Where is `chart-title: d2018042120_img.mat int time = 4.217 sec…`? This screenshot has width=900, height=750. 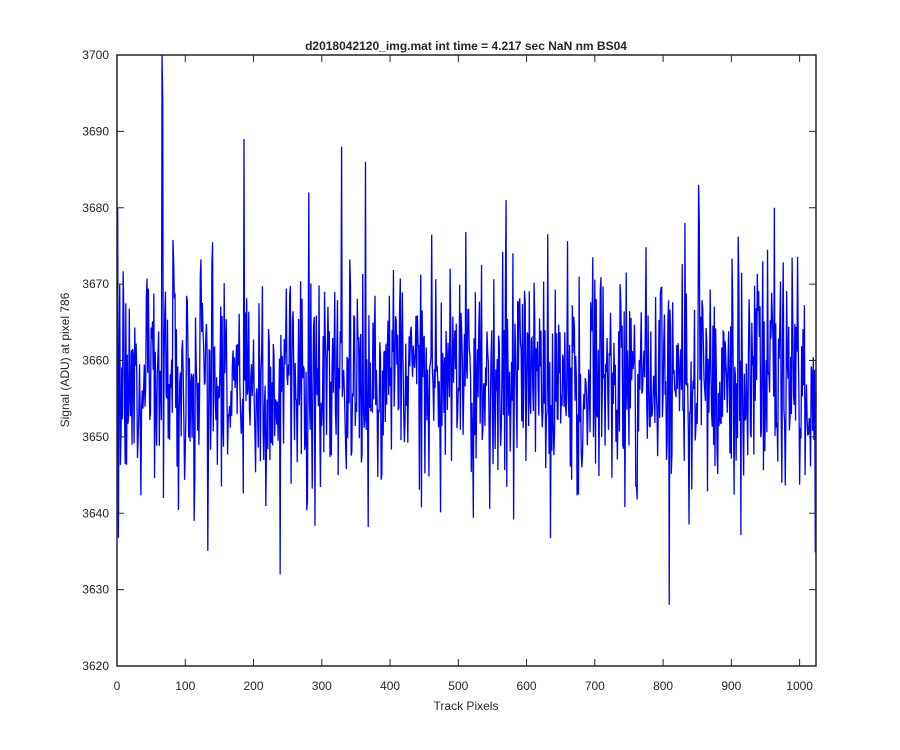 chart-title: d2018042120_img.mat int time = 4.217 sec… is located at coordinates (466, 46).